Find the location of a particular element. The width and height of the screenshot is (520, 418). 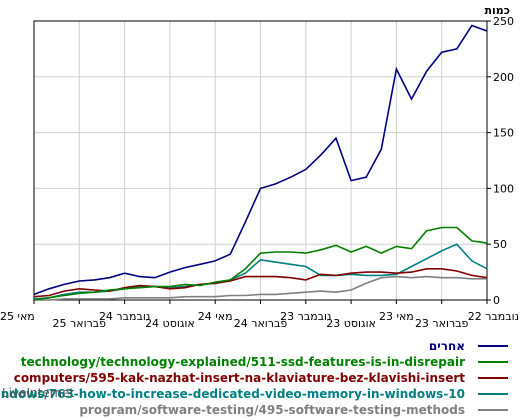

x-tick-label: פברואר 24 is located at coordinates (261, 323).